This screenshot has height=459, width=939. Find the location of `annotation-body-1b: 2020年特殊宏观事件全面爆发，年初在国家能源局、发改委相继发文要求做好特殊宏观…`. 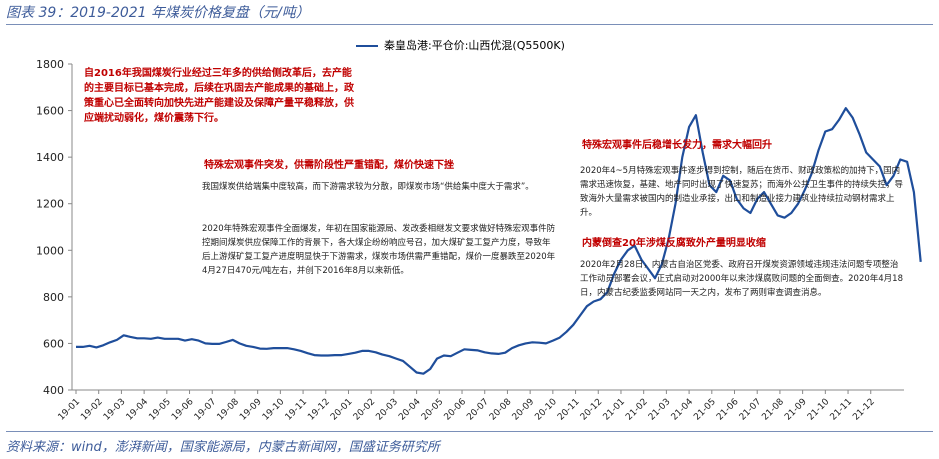

annotation-body-1b: 2020年特殊宏观事件全面爆发，年初在国家能源局、发改委相继发文要求做好特殊宏观… is located at coordinates (379, 250).